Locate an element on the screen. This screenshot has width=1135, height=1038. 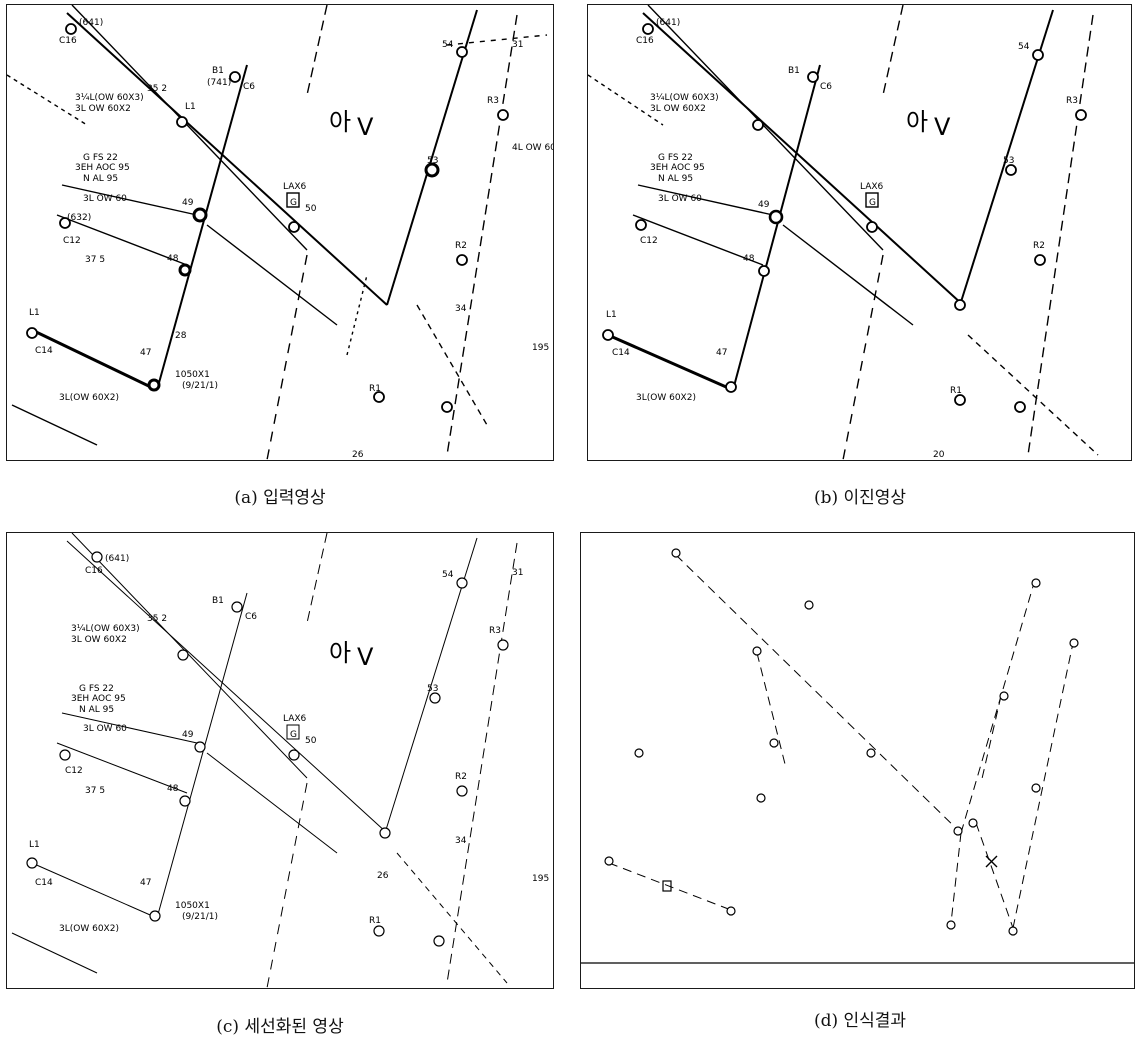
map-label: B1 is located at coordinates (794, 71).